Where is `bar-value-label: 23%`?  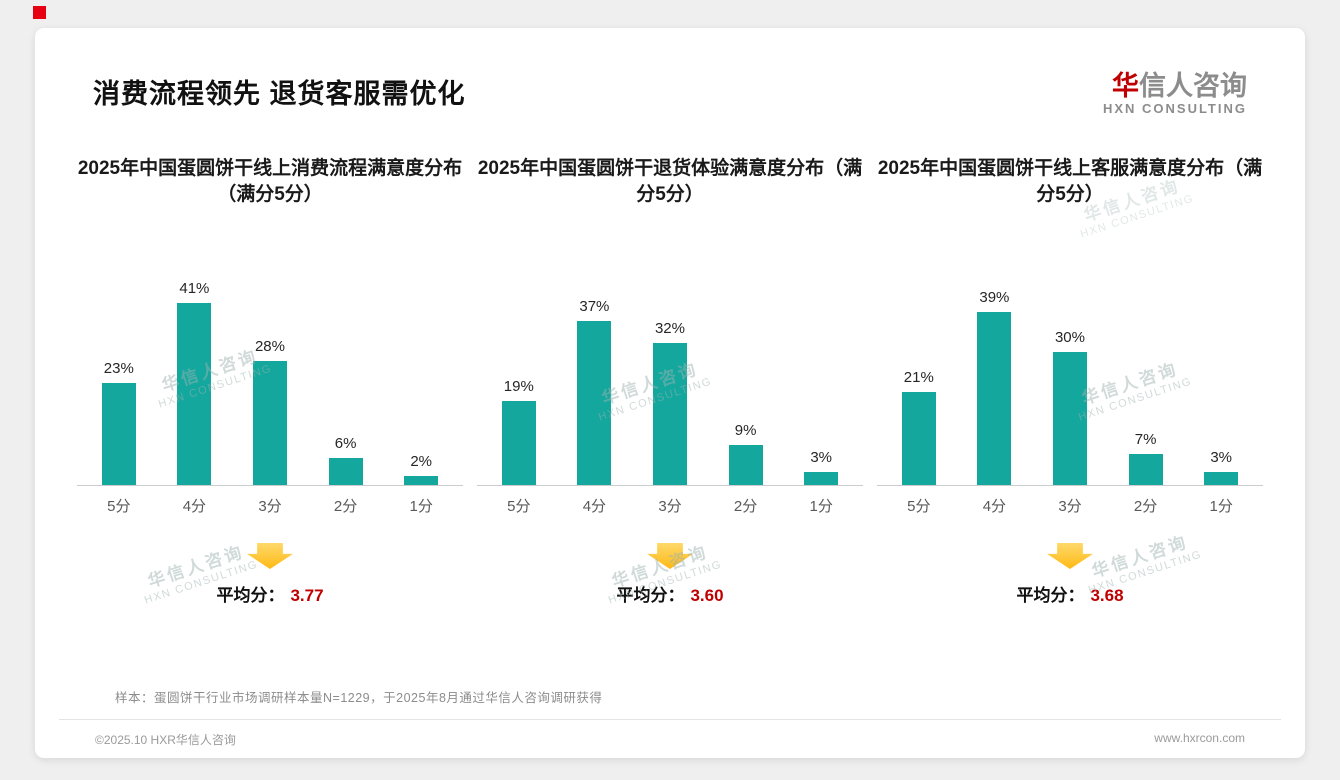 bar-value-label: 23% is located at coordinates (118, 368).